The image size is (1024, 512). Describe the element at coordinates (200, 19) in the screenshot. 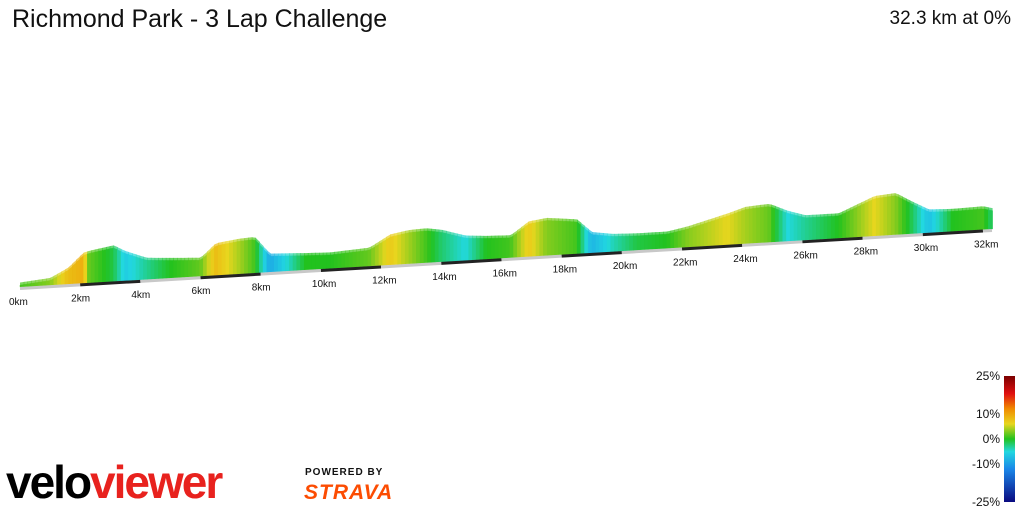

I see `page-title: Richmond Park - 3 Lap Challenge` at that location.